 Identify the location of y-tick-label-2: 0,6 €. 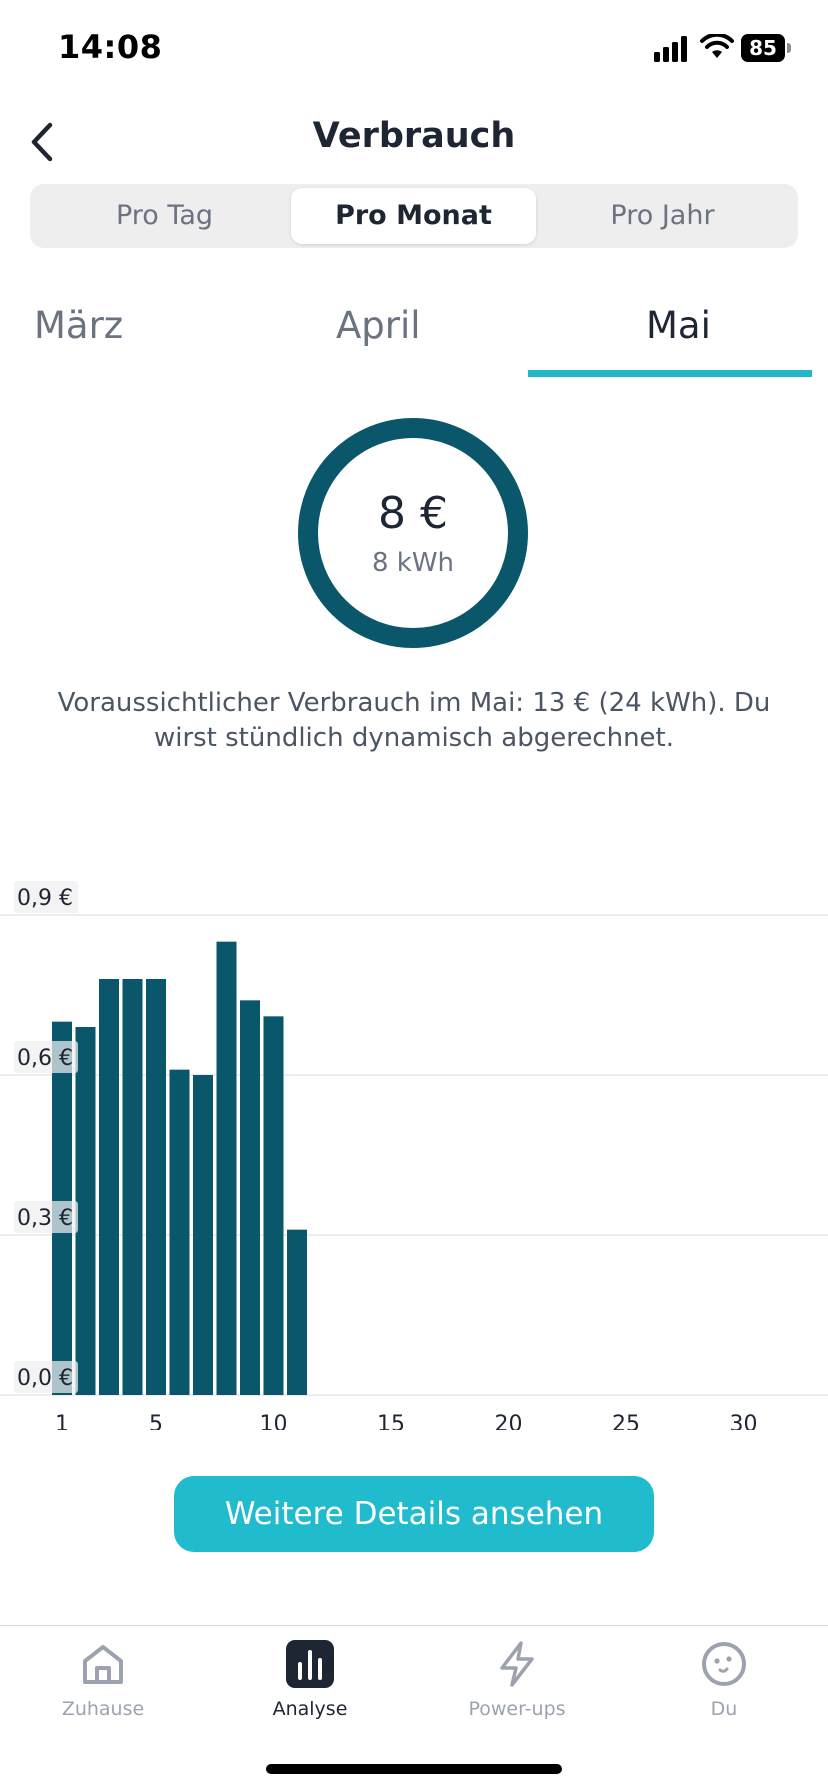
(45, 1058).